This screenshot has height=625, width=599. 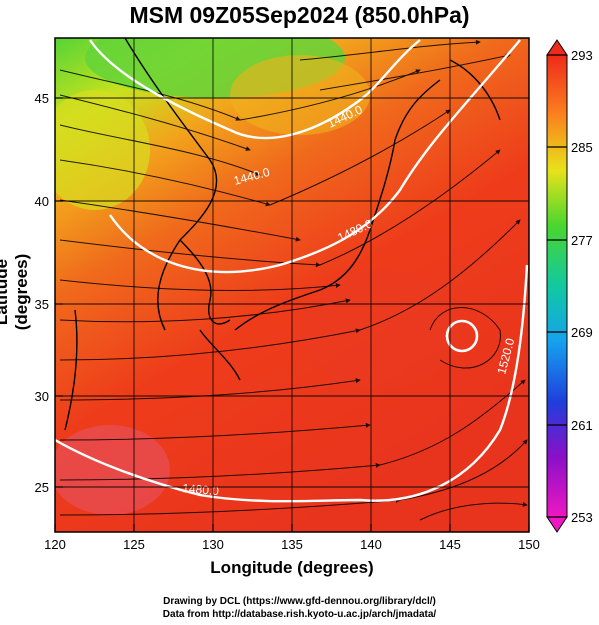 What do you see at coordinates (582, 240) in the screenshot?
I see `colorbar-tick-label: 277` at bounding box center [582, 240].